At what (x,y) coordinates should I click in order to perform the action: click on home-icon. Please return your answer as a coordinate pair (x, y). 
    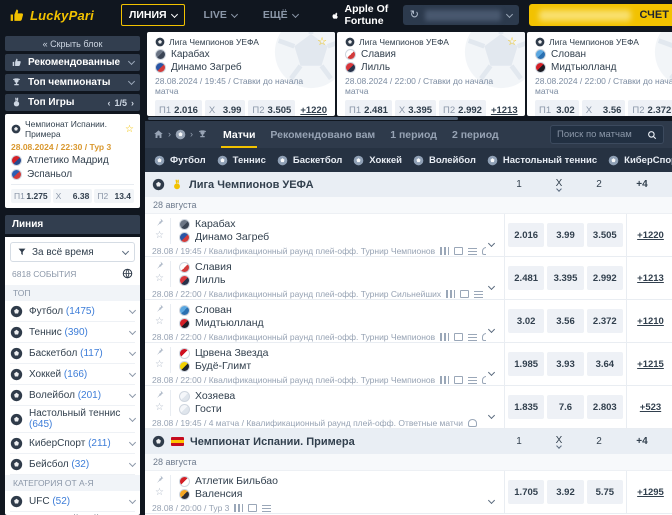
    Looking at the image, I should click on (158, 134).